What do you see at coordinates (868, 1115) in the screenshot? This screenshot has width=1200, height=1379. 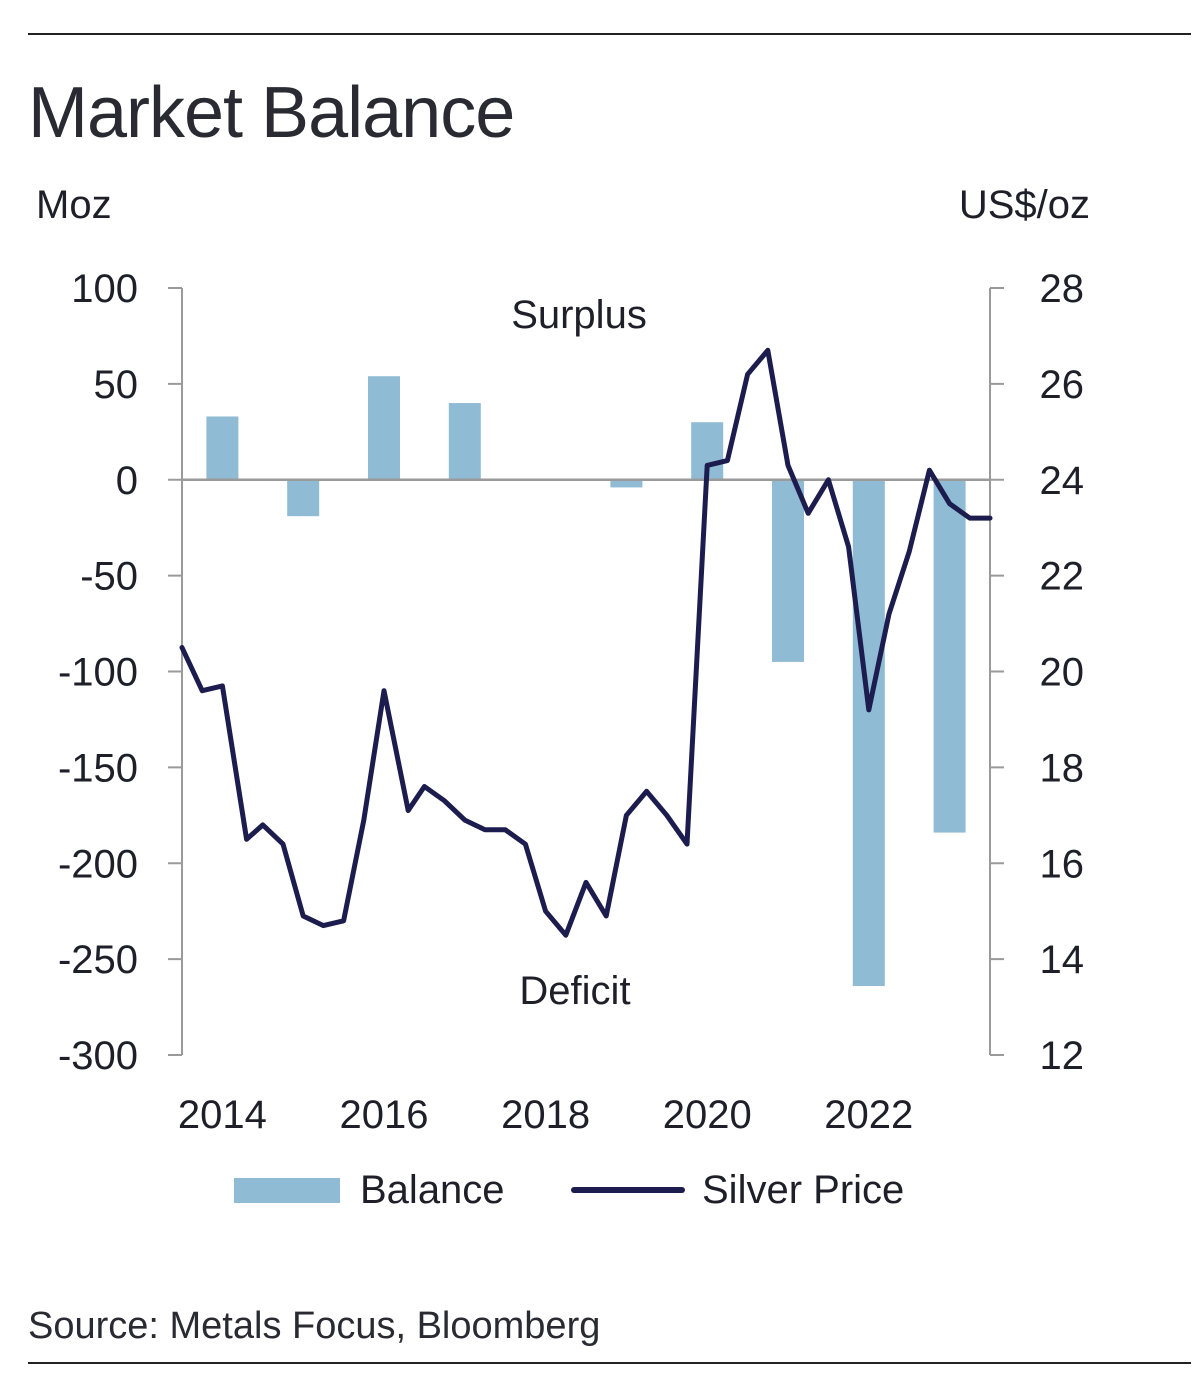 I see `x-tick-label: 2022` at bounding box center [868, 1115].